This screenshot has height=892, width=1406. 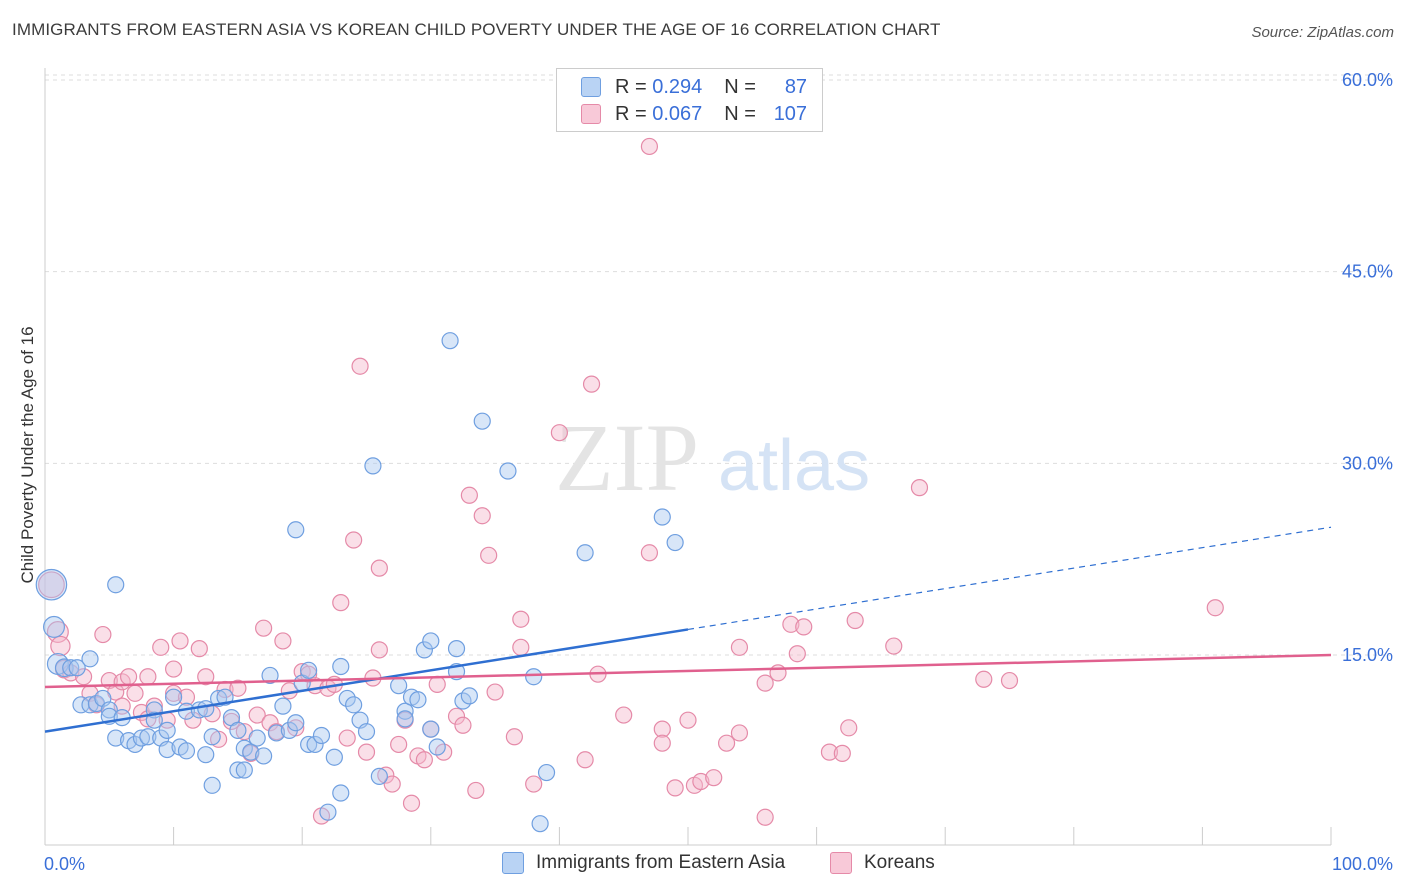 I want to click on series-legend-koreans: Koreans, so click(x=882, y=863).